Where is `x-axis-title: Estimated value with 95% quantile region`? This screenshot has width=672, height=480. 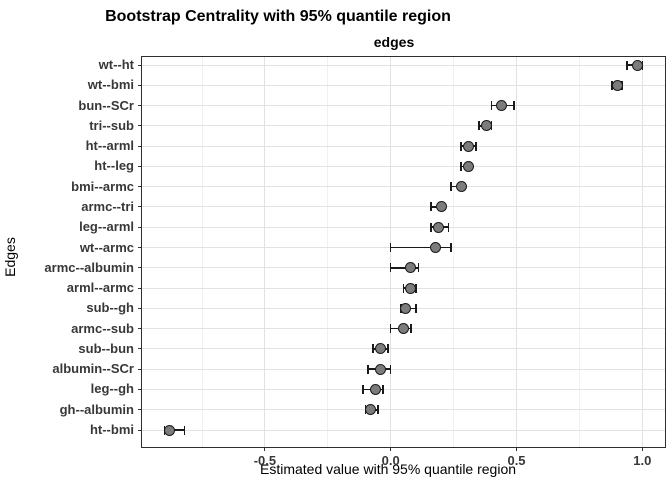 x-axis-title: Estimated value with 95% quantile region is located at coordinates (388, 469).